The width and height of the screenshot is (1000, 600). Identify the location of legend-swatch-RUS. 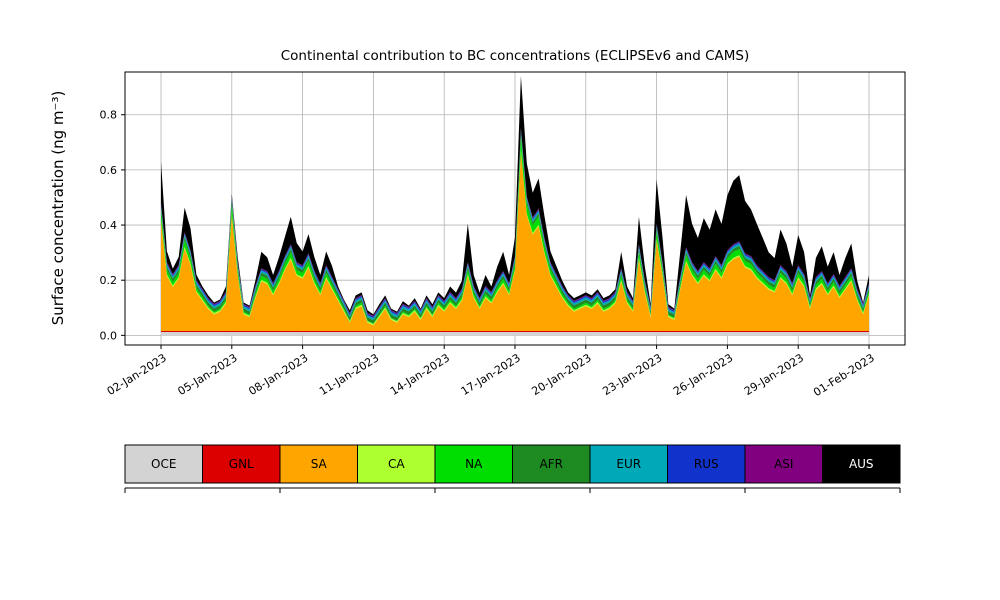
(706, 464).